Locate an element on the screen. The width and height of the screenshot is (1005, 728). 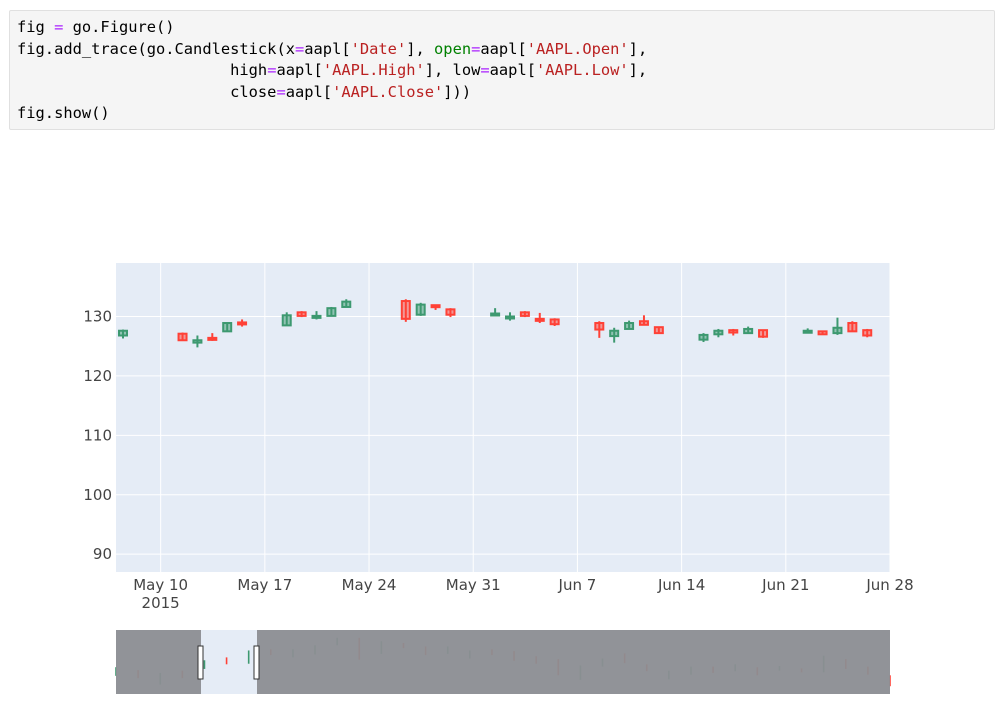
code-token: open is located at coordinates (453, 48).